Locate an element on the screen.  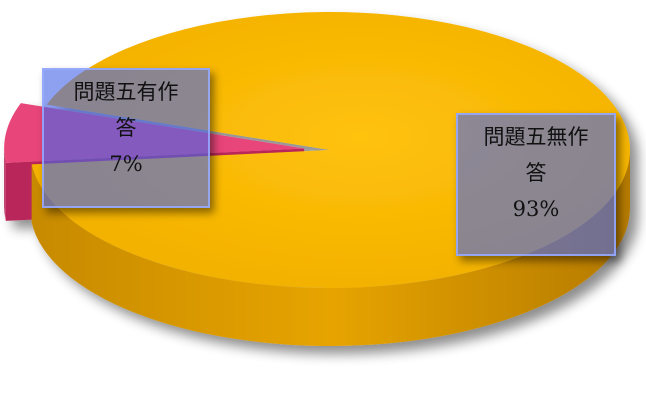
slice-label-answered: 問題五有作 答 7% is located at coordinates (126, 138).